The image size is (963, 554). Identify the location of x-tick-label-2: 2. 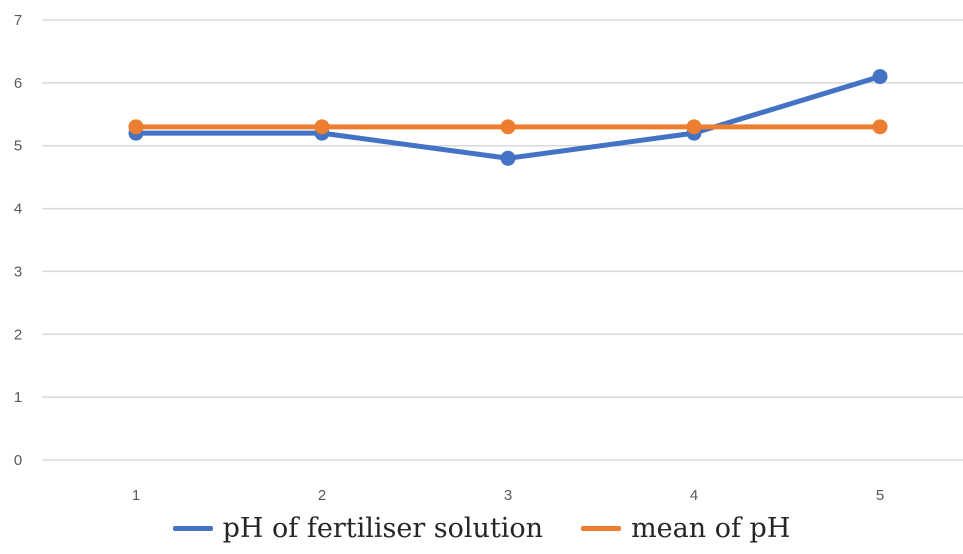
(322, 495).